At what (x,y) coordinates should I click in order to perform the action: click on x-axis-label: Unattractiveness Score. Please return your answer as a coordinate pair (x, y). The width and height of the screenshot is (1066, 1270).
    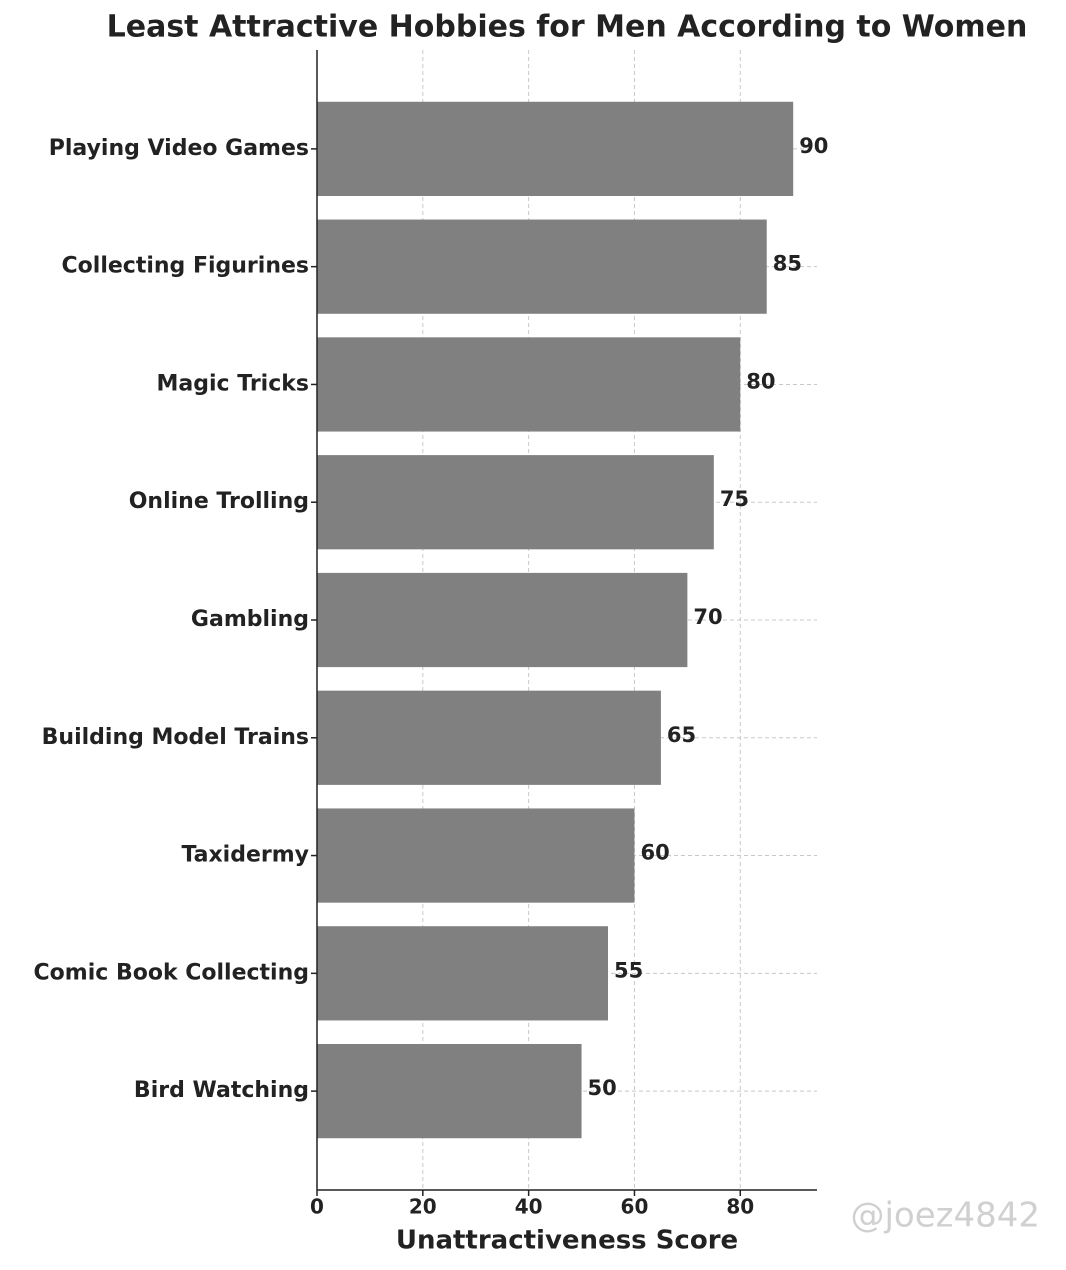
    Looking at the image, I should click on (567, 1241).